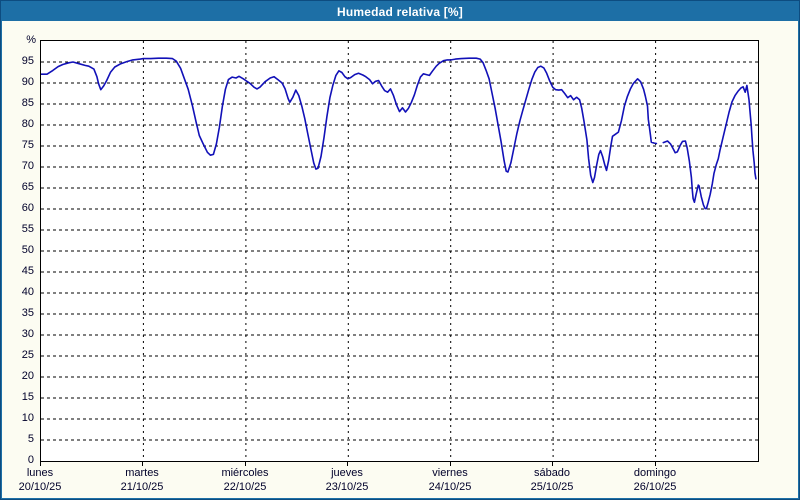 The image size is (800, 500). I want to click on day-name: viernes, so click(450, 473).